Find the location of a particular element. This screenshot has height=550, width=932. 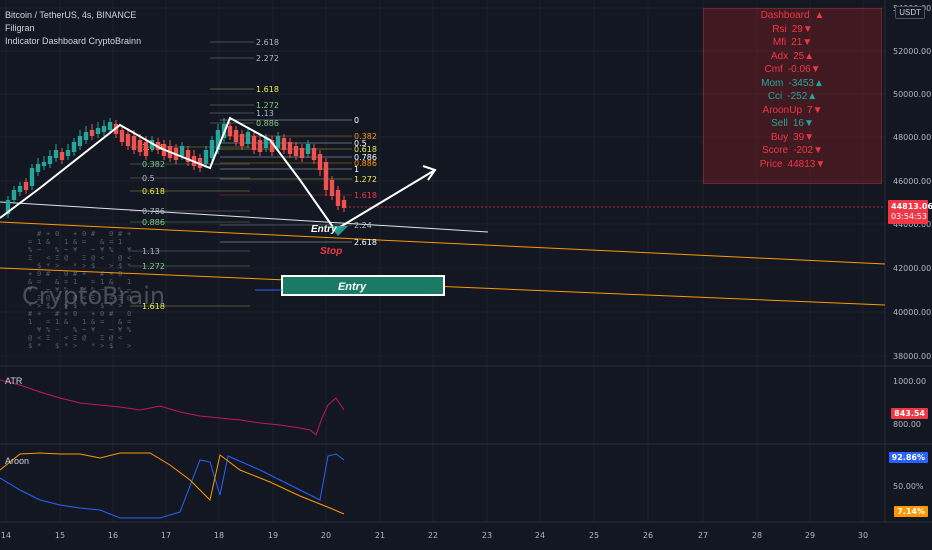

time-tick: 20 is located at coordinates (326, 535).